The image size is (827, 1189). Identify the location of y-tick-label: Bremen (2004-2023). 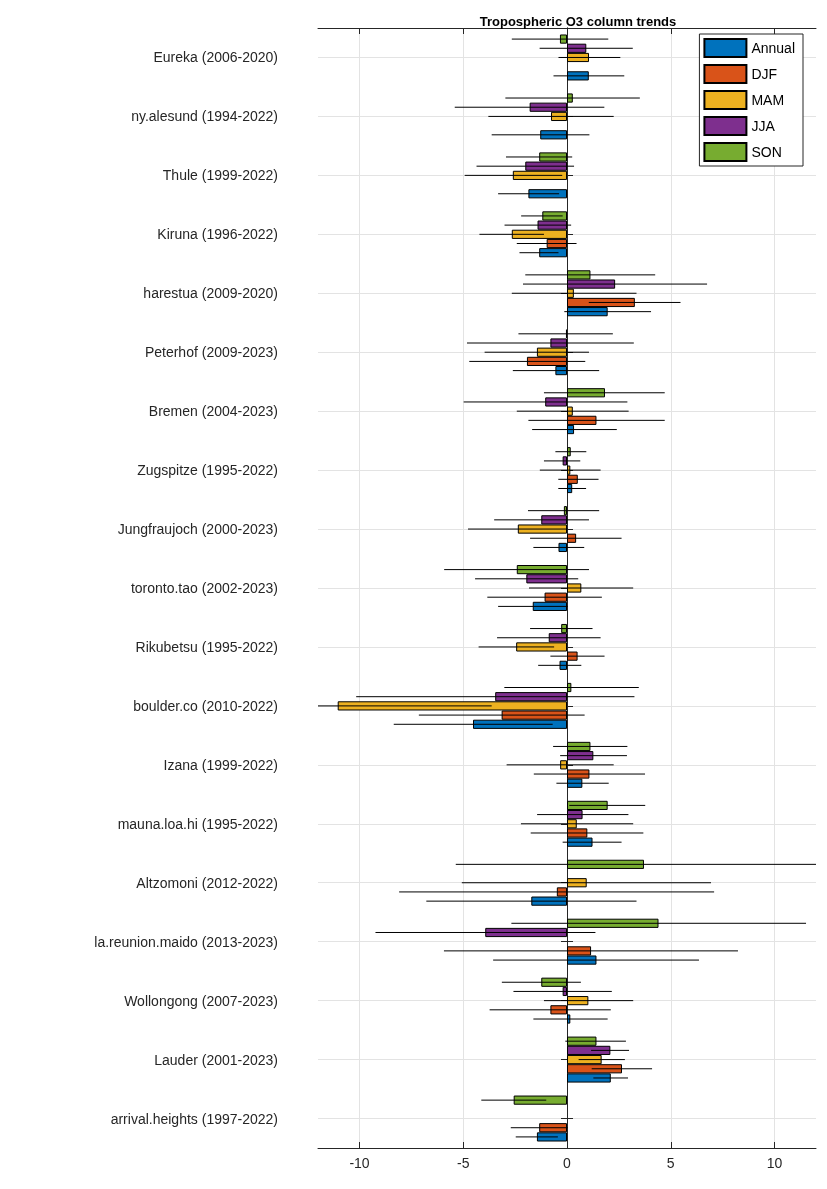
(213, 411).